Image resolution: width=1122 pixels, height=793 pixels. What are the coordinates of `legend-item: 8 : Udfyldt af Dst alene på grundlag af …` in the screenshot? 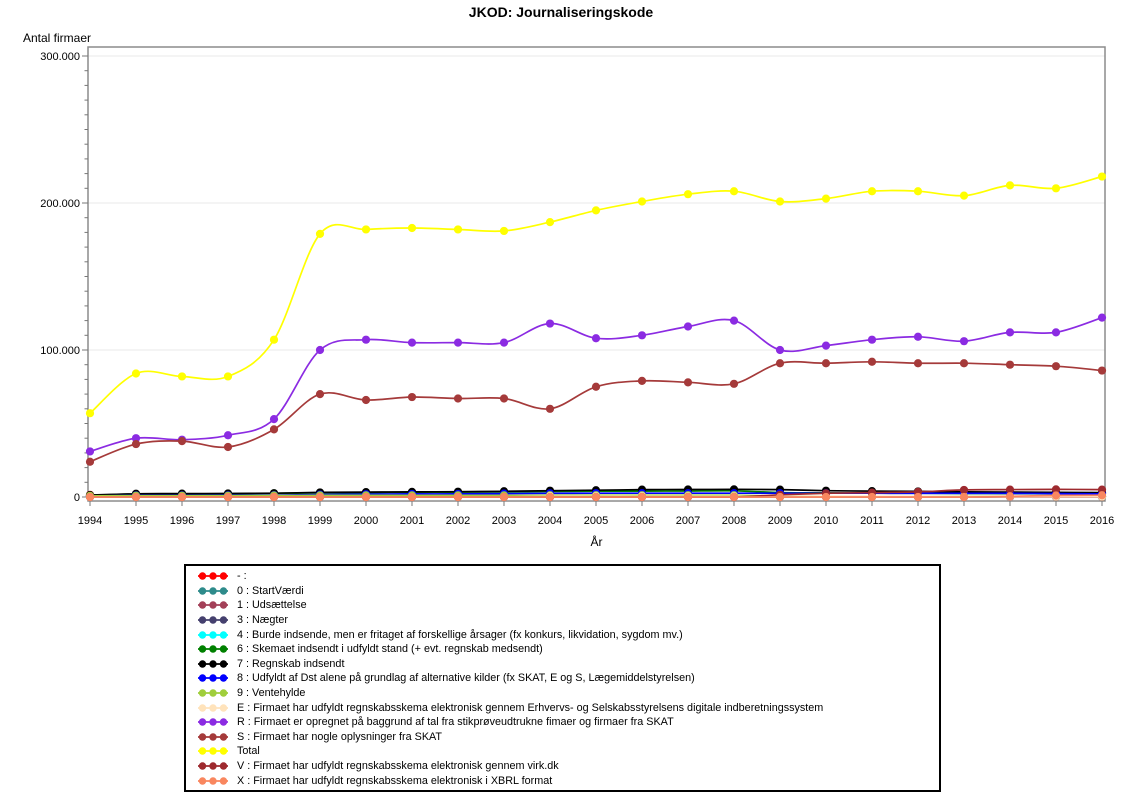 It's located at (567, 678).